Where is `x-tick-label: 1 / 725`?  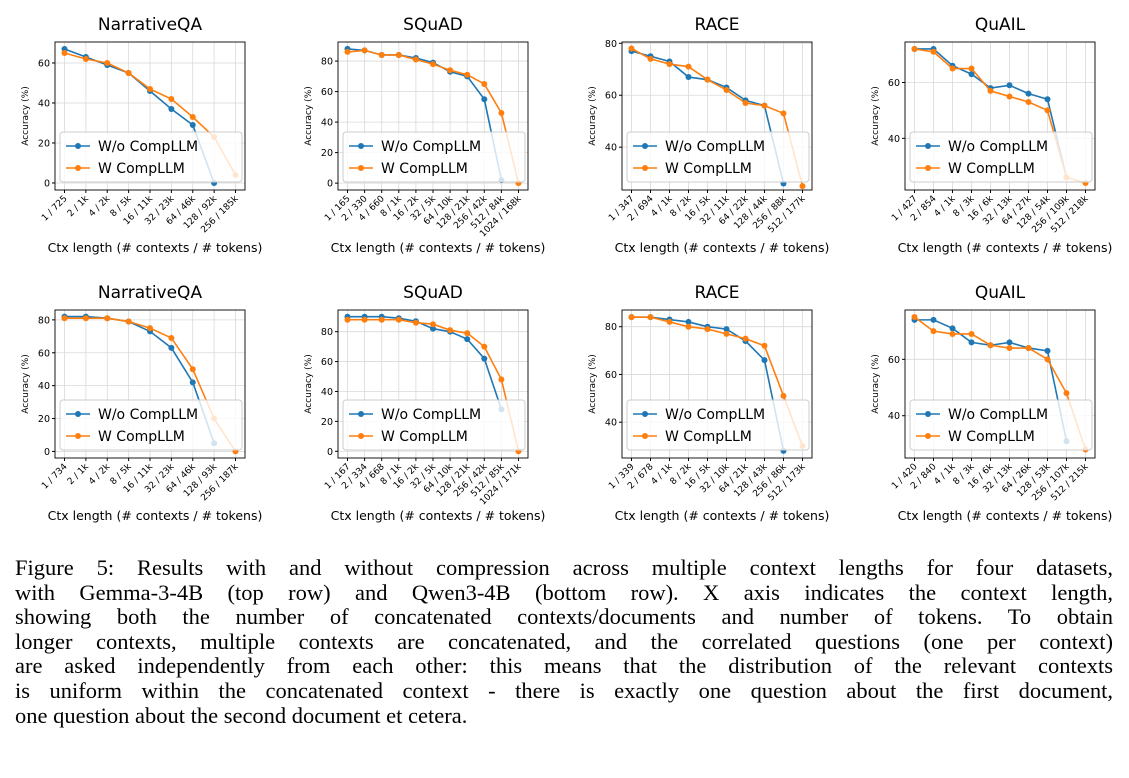
x-tick-label: 1 / 725 is located at coordinates (54, 208).